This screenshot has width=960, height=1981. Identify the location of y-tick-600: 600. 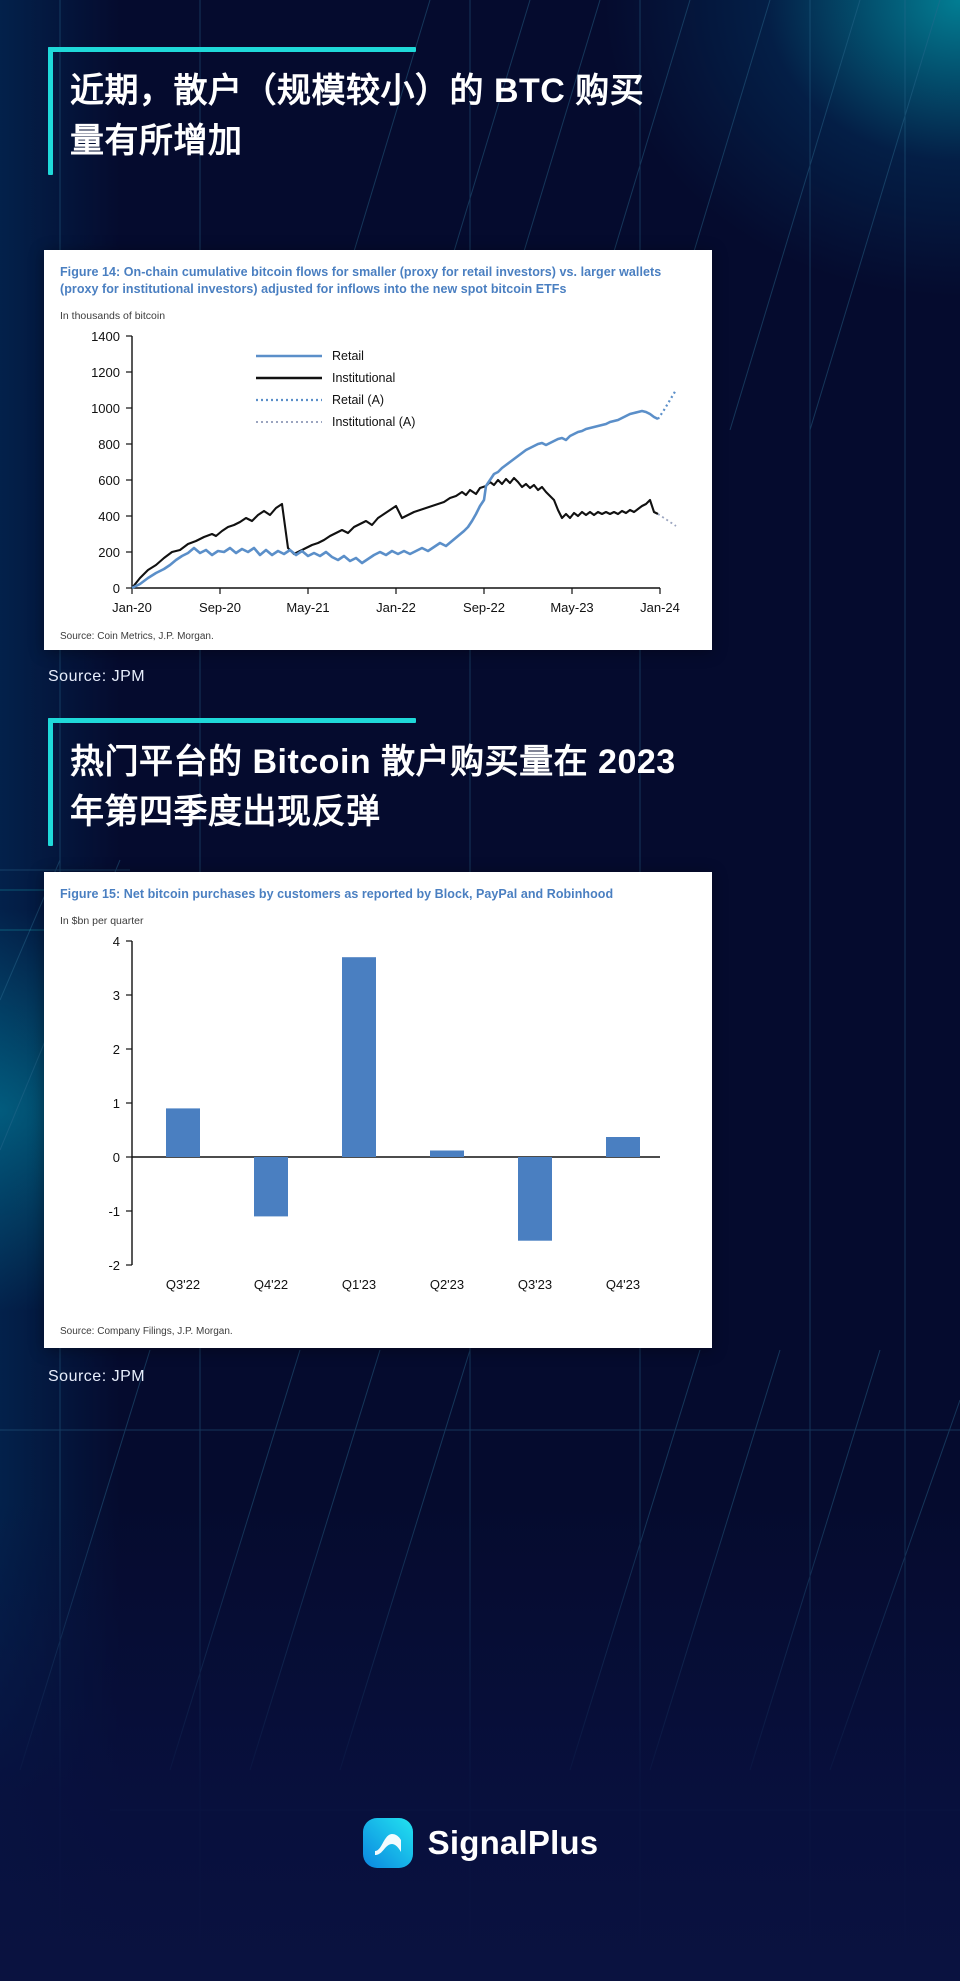
(109, 480).